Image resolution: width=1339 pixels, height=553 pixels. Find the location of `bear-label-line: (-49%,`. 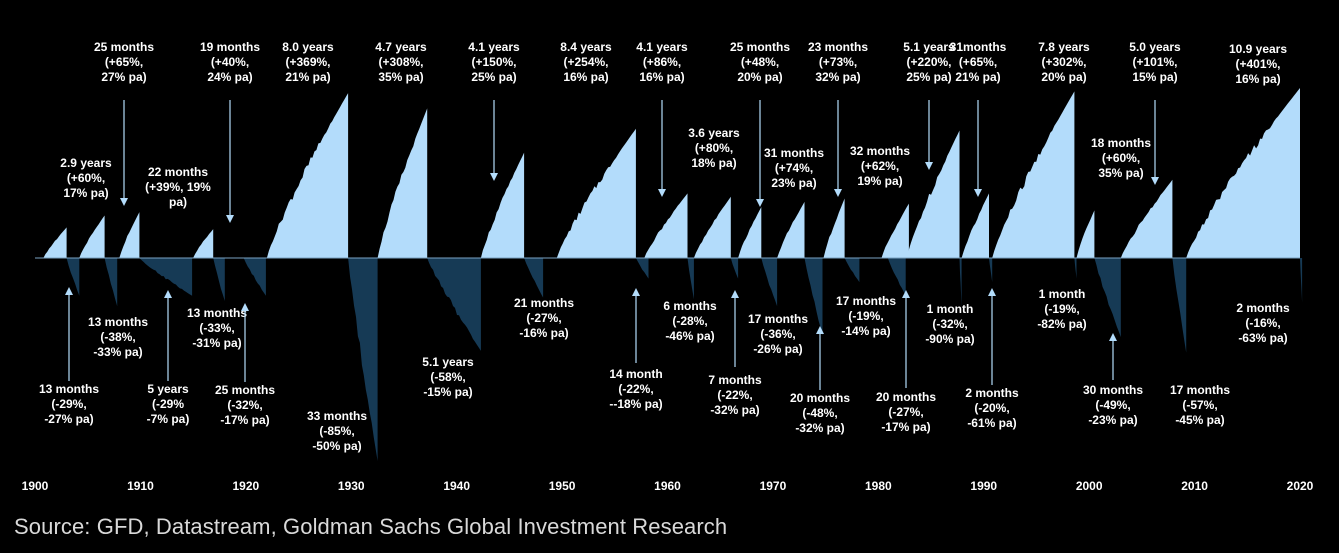

bear-label-line: (-49%, is located at coordinates (1112, 405).